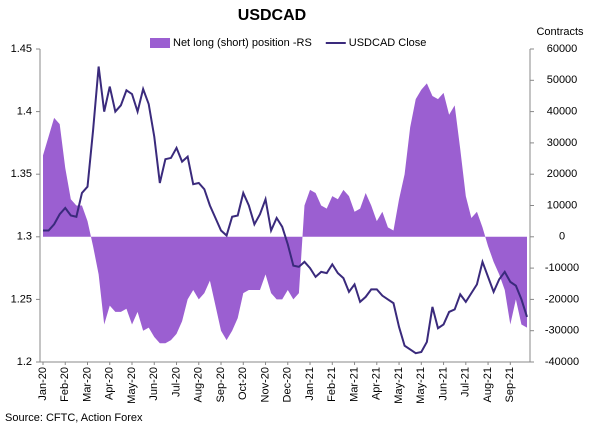  What do you see at coordinates (562, 49) in the screenshot?
I see `y2-tick-label: 60000` at bounding box center [562, 49].